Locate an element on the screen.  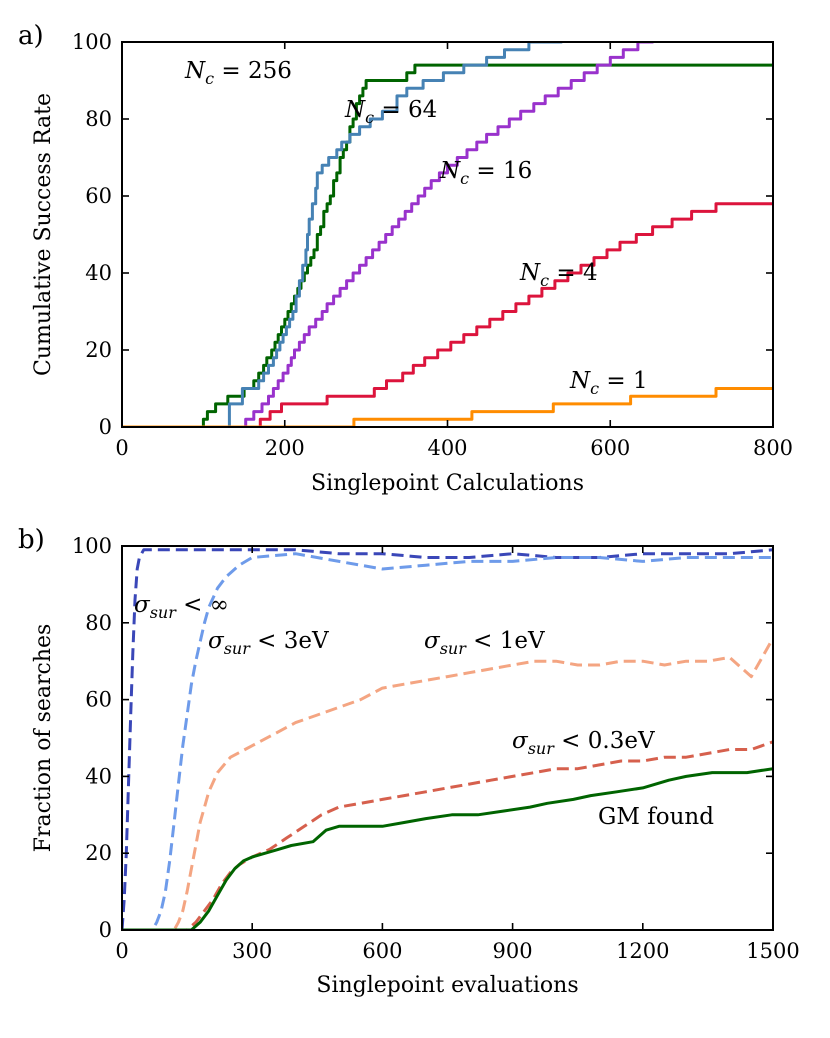
series-label-a-1: Nc = 64 is located at coordinates (390, 112).